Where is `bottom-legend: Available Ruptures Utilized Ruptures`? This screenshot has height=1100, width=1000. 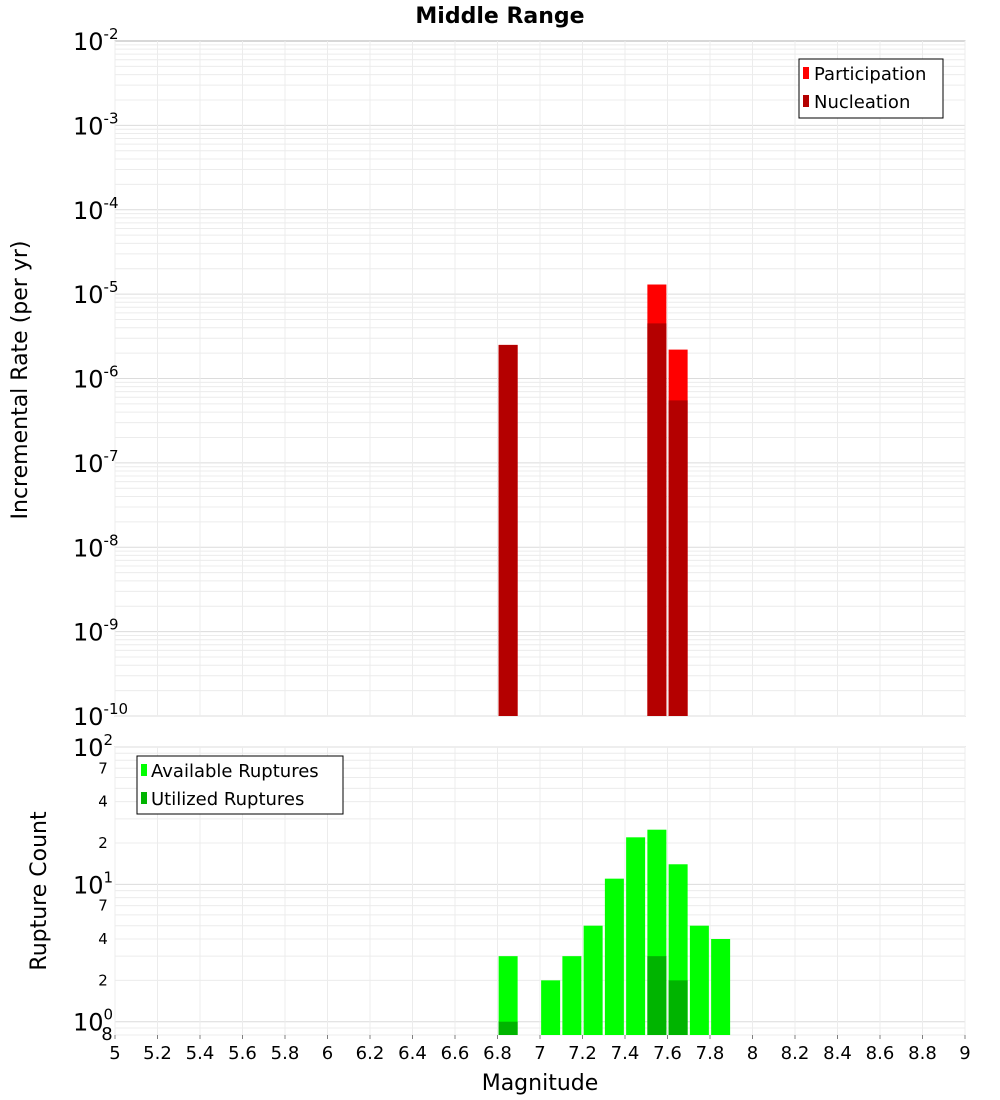 bottom-legend: Available Ruptures Utilized Ruptures is located at coordinates (240, 785).